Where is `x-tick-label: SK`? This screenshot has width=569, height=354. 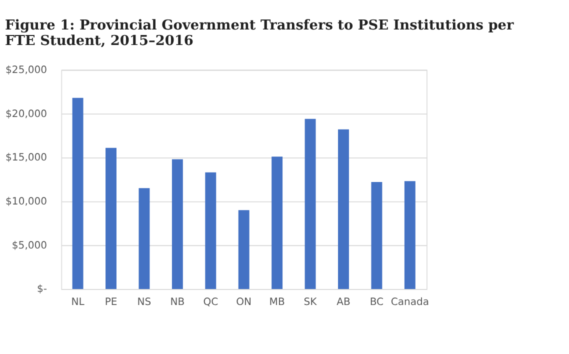
x-tick-label: SK is located at coordinates (311, 302).